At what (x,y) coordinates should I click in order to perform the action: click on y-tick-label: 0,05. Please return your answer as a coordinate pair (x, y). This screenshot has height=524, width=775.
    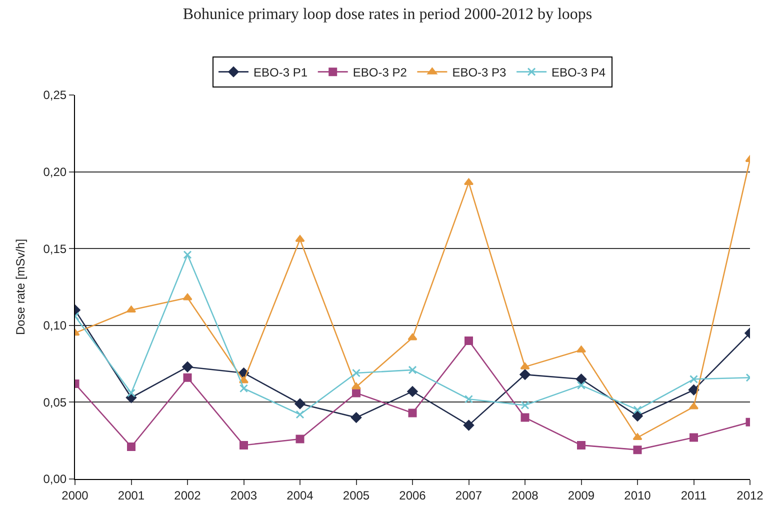
    Looking at the image, I should click on (55, 402).